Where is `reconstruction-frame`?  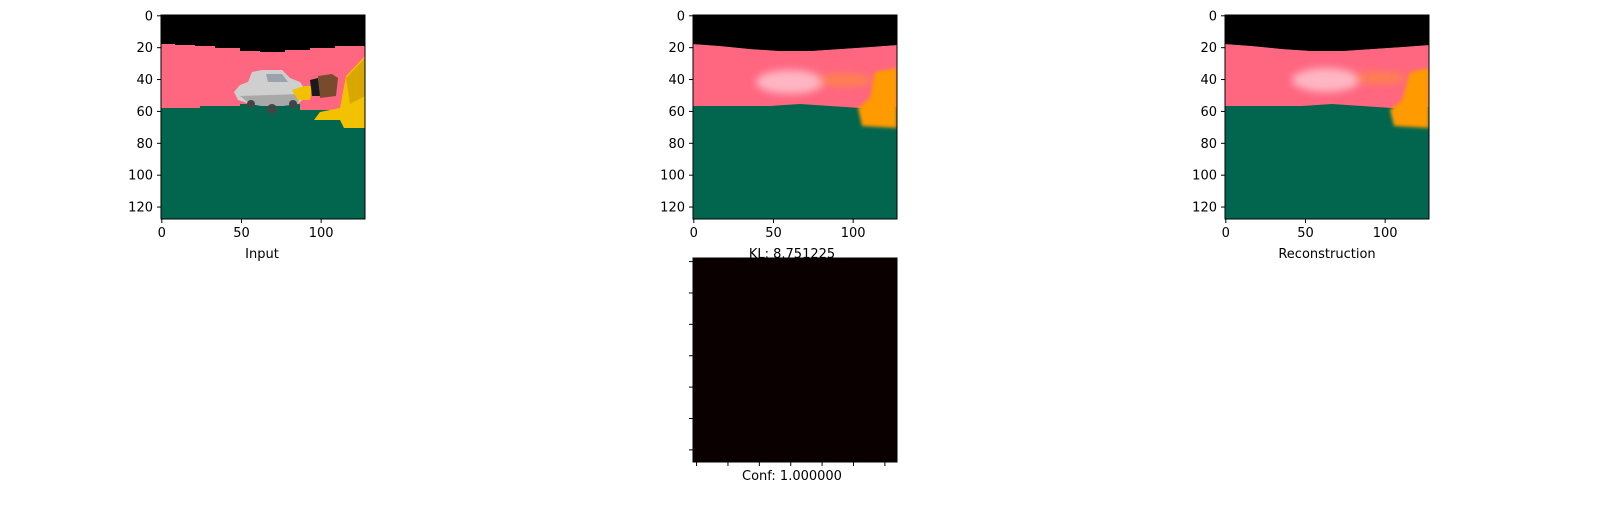
reconstruction-frame is located at coordinates (1327, 117).